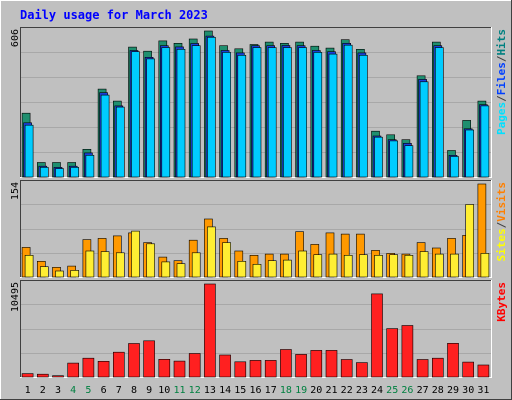 The height and width of the screenshot is (400, 512). I want to click on x-tick-label: 28, so click(438, 390).